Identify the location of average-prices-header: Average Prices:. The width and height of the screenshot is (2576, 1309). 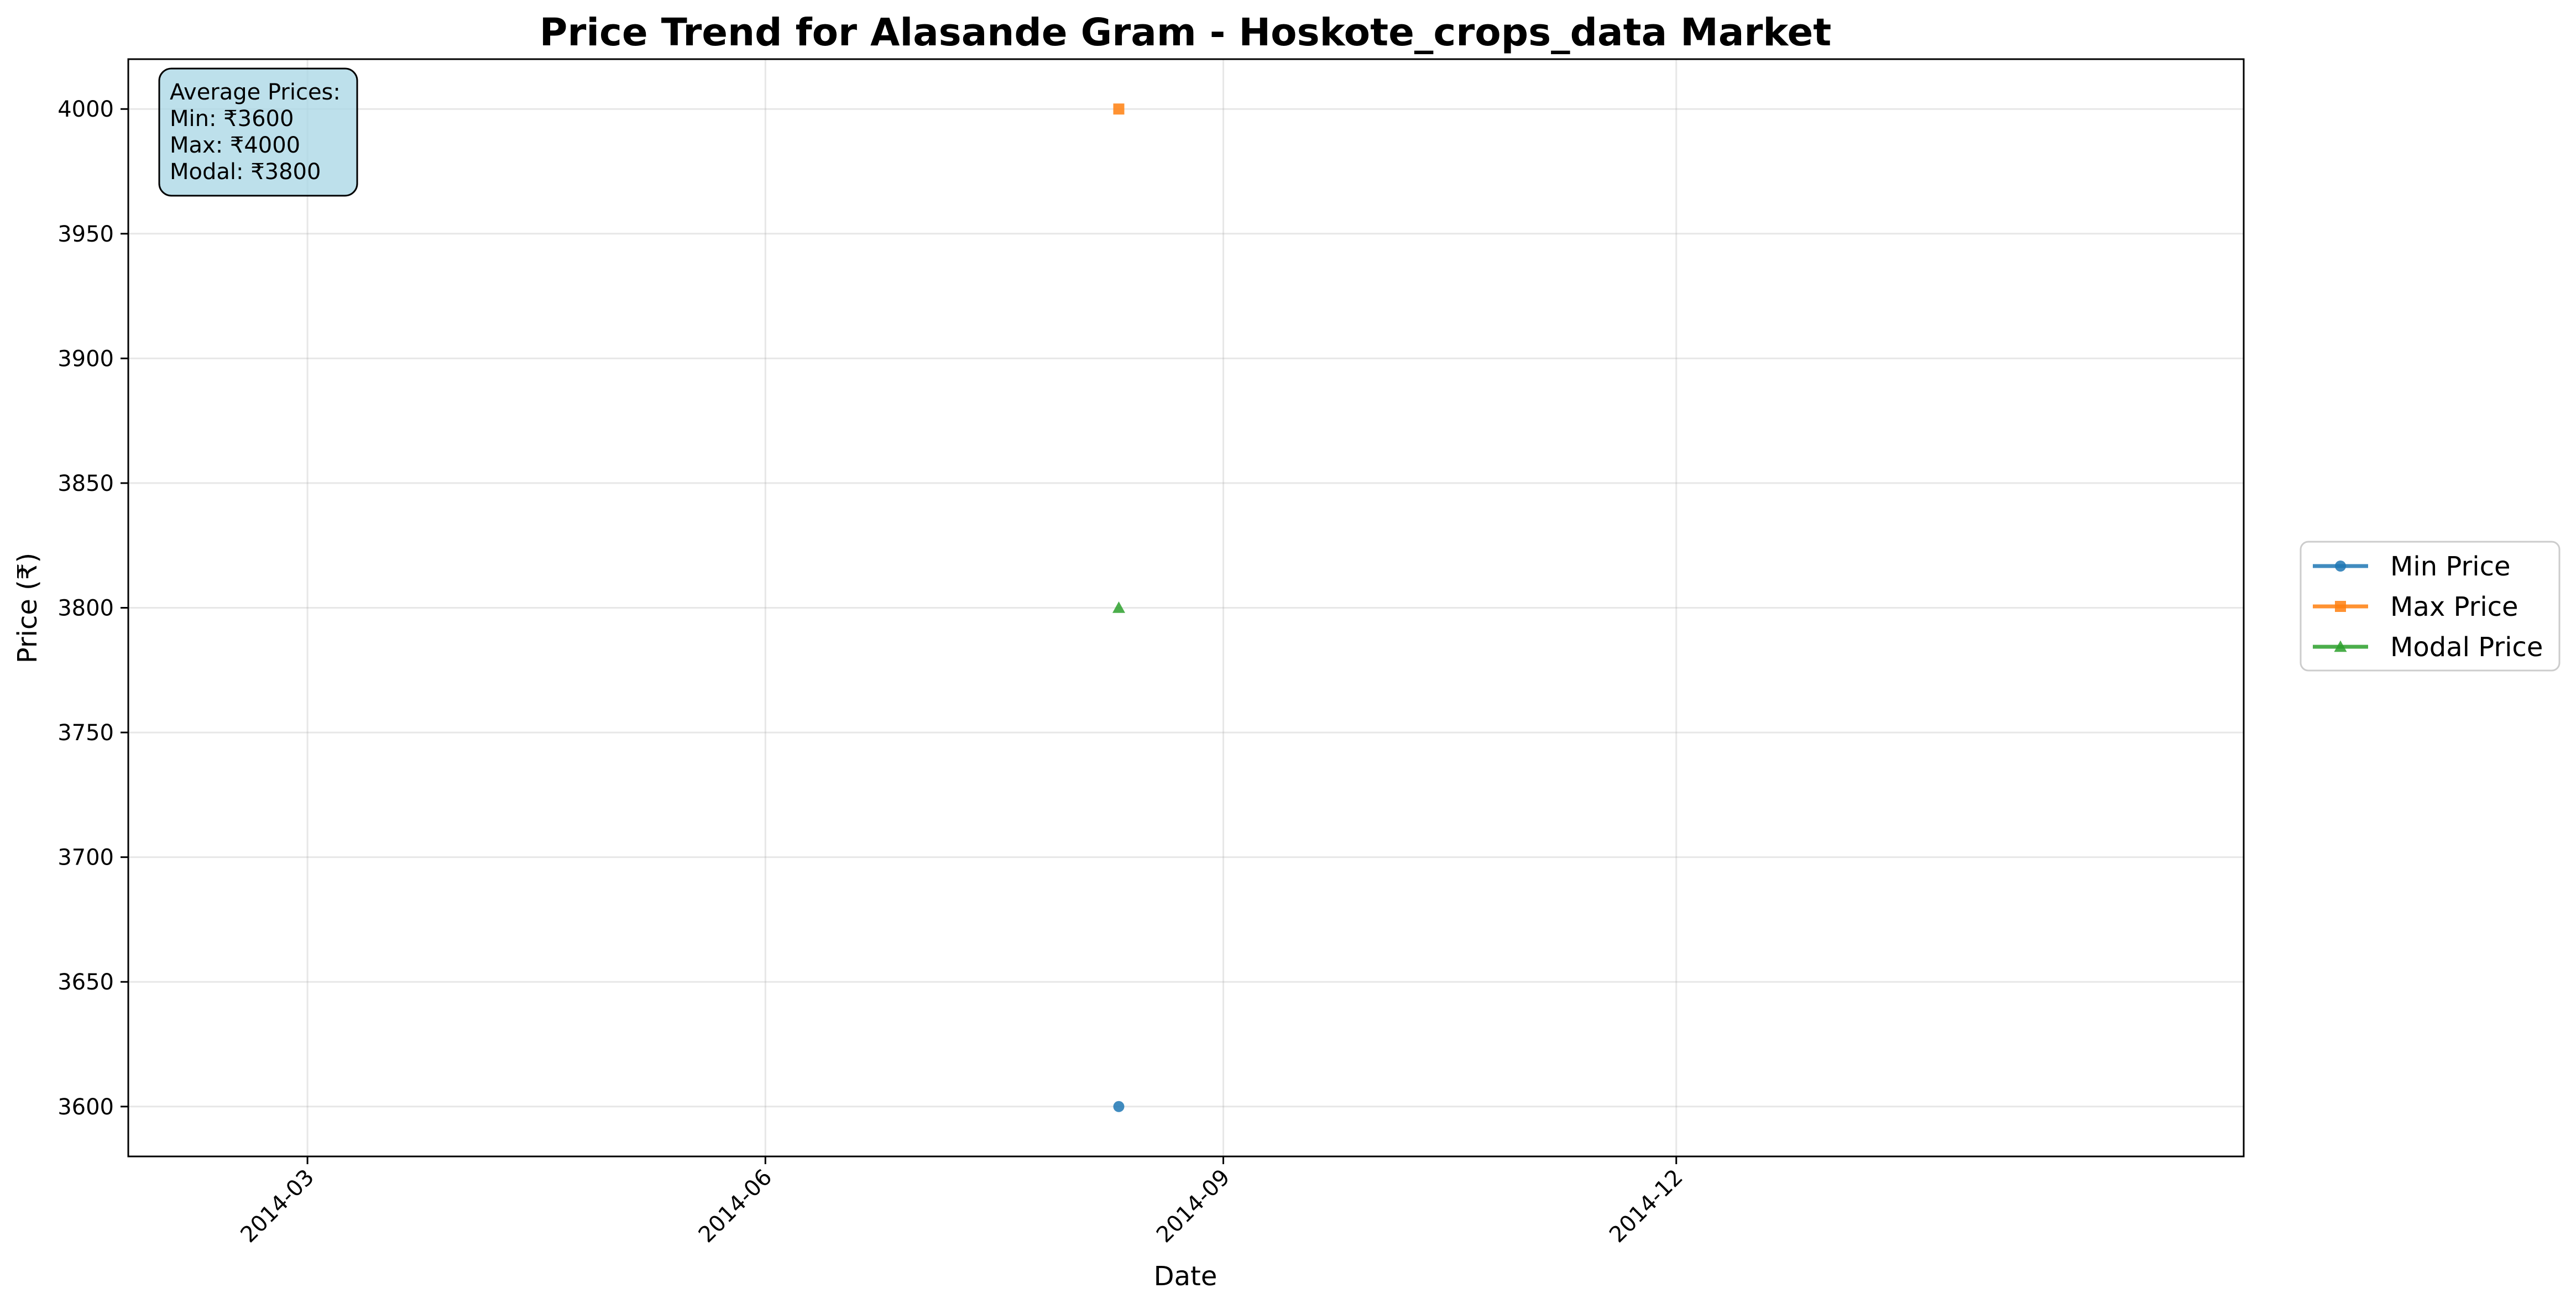
(255, 92).